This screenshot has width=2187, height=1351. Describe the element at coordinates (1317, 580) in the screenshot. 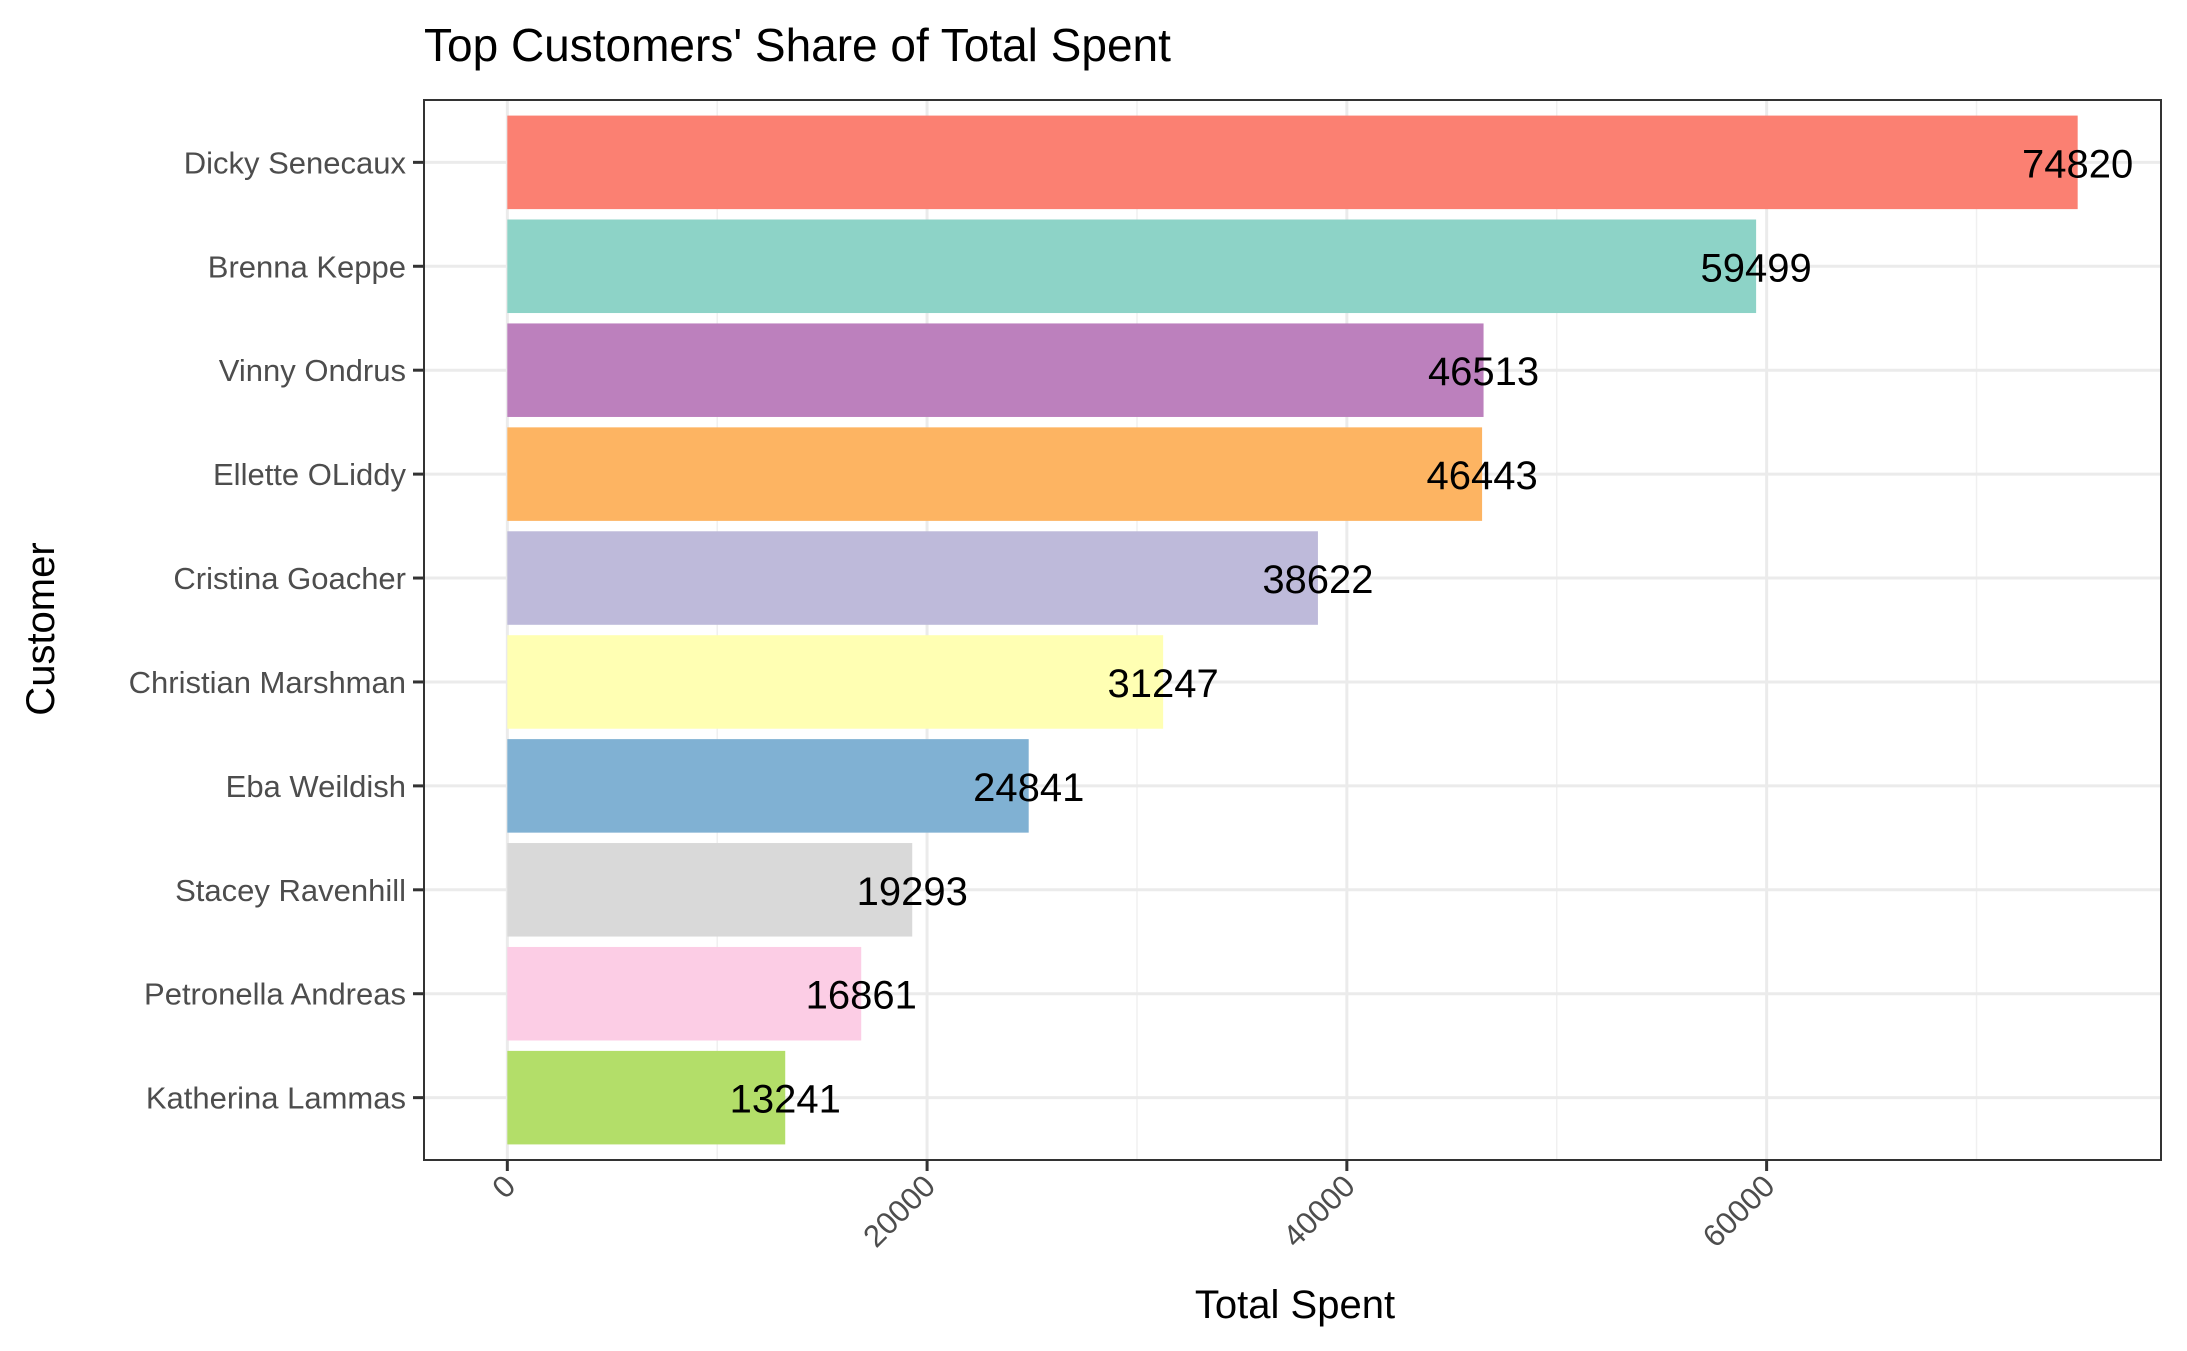

I see `data-label: 38622` at that location.